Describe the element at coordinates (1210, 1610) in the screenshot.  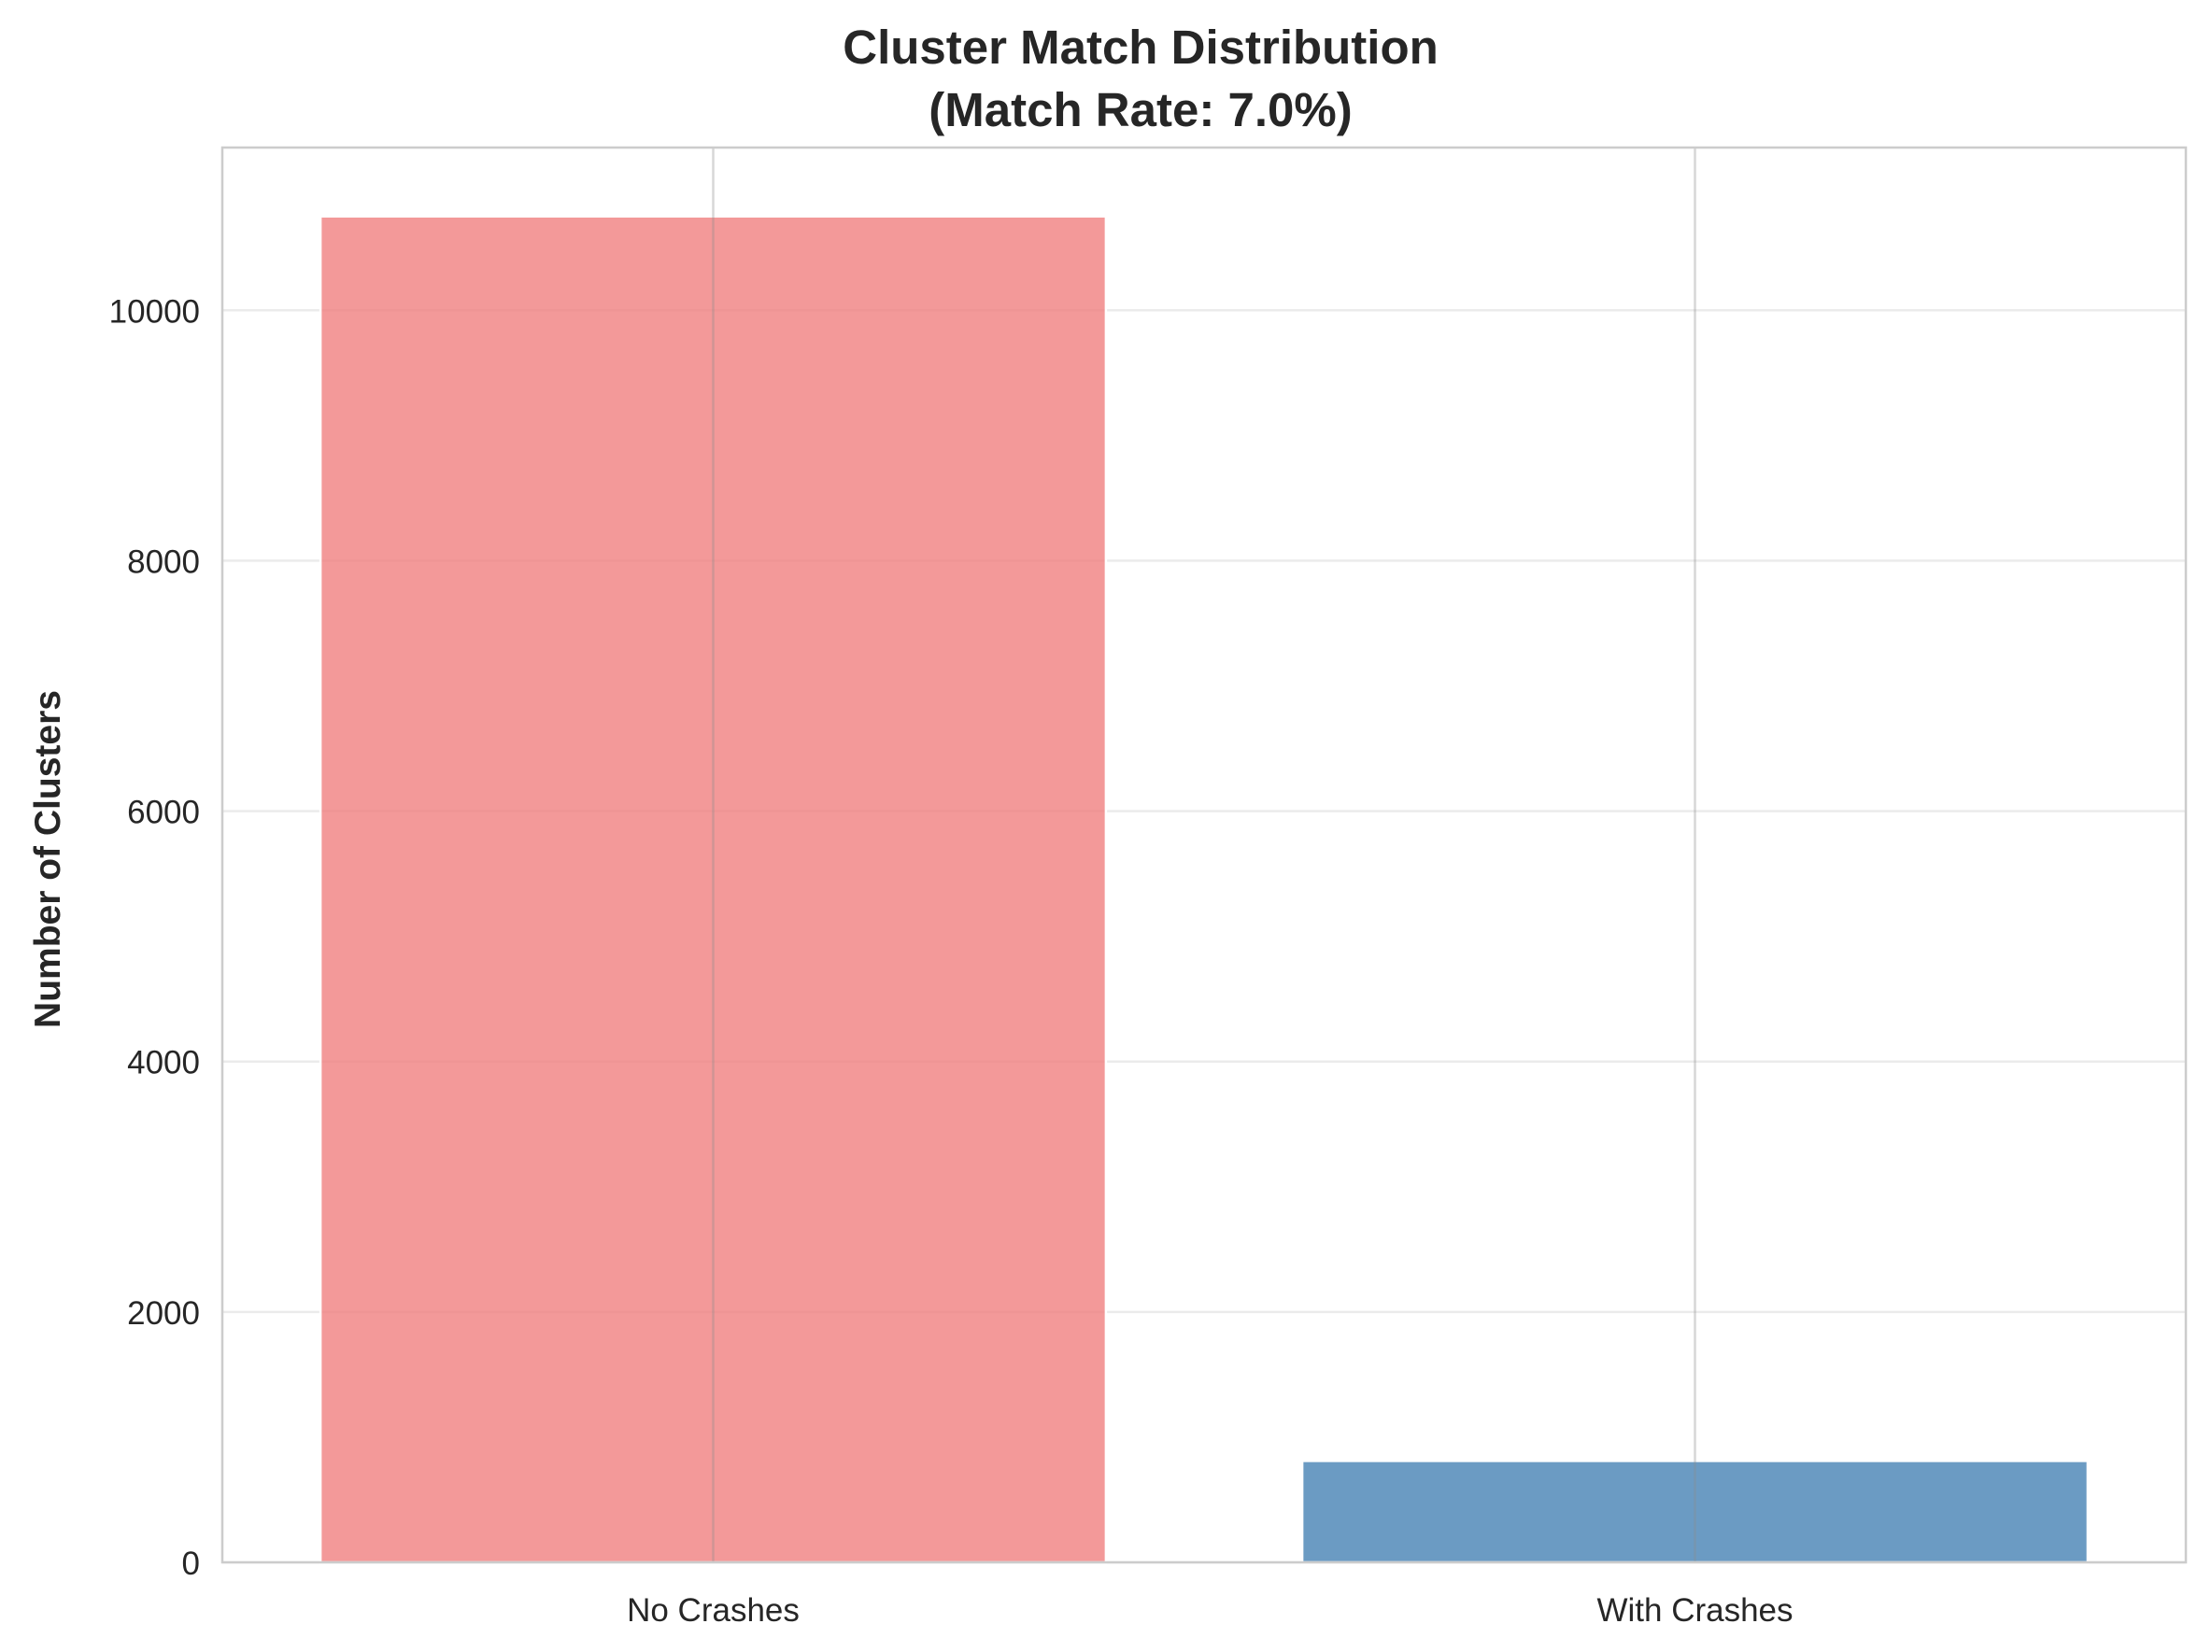
I see `x-axis-ticks: No Crashes With Crashes` at that location.